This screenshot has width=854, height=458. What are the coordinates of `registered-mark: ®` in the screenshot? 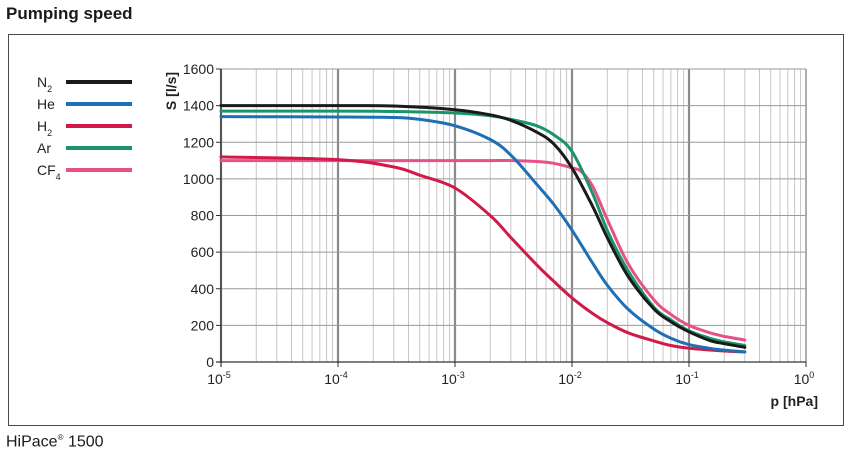 It's located at (60, 437).